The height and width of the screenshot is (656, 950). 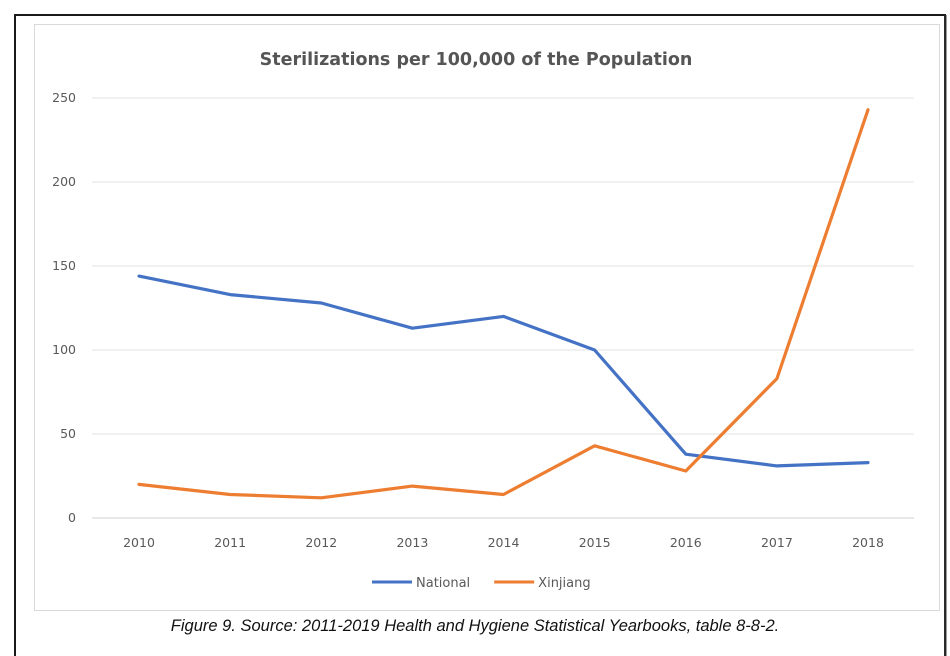 What do you see at coordinates (595, 542) in the screenshot?
I see `x-tick-label: 2015` at bounding box center [595, 542].